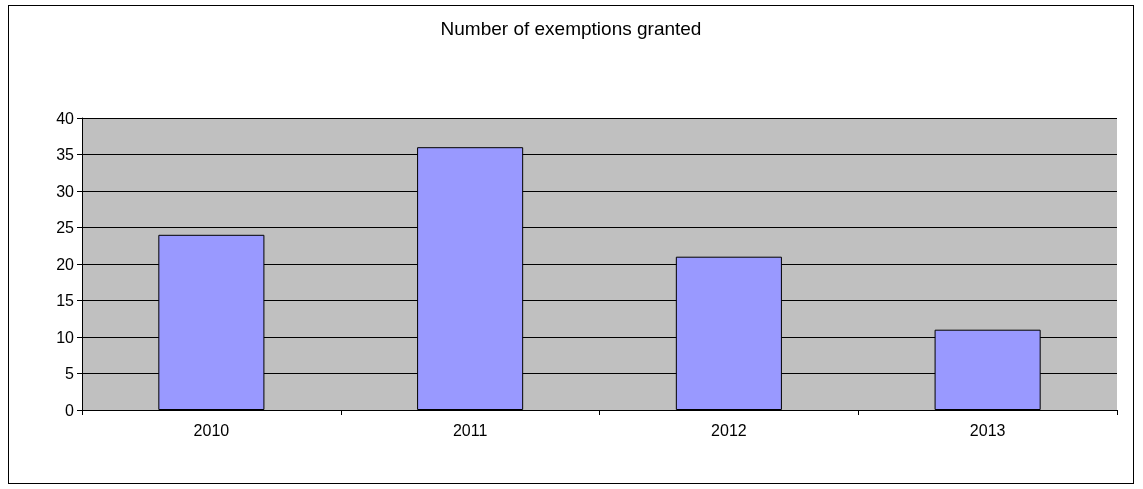 The height and width of the screenshot is (489, 1143). I want to click on x-tick-label: 2012, so click(729, 430).